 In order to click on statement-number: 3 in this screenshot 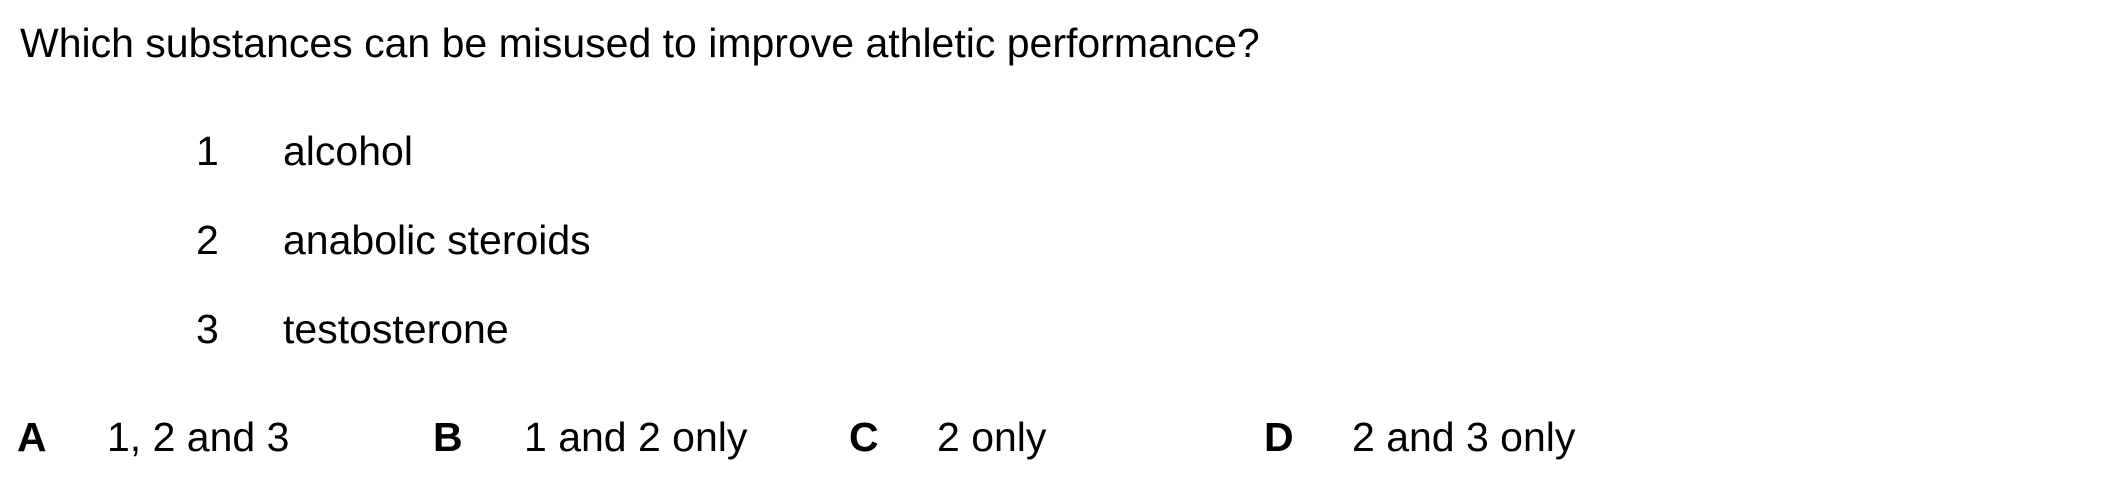, I will do `click(207, 329)`.